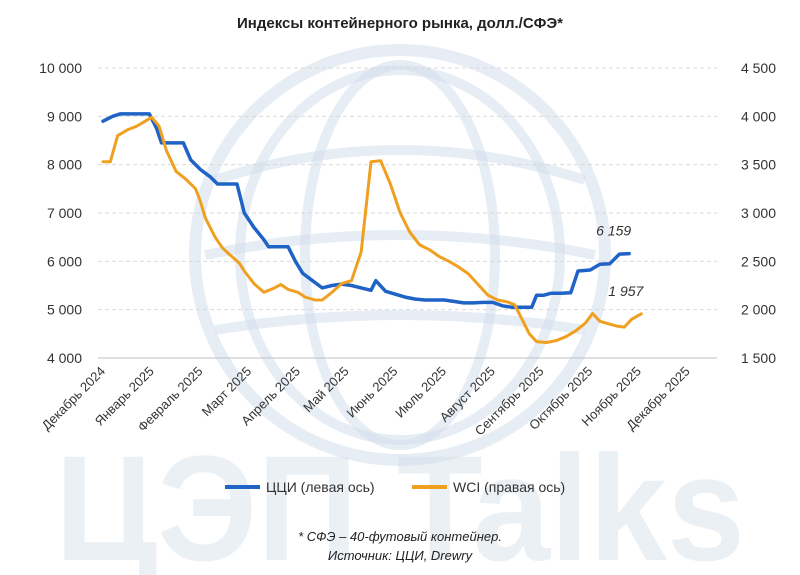 This screenshot has height=575, width=800. Describe the element at coordinates (400, 23) in the screenshot. I see `chart-title: Индексы контейнерного рынка, долл./СФЭ*` at that location.